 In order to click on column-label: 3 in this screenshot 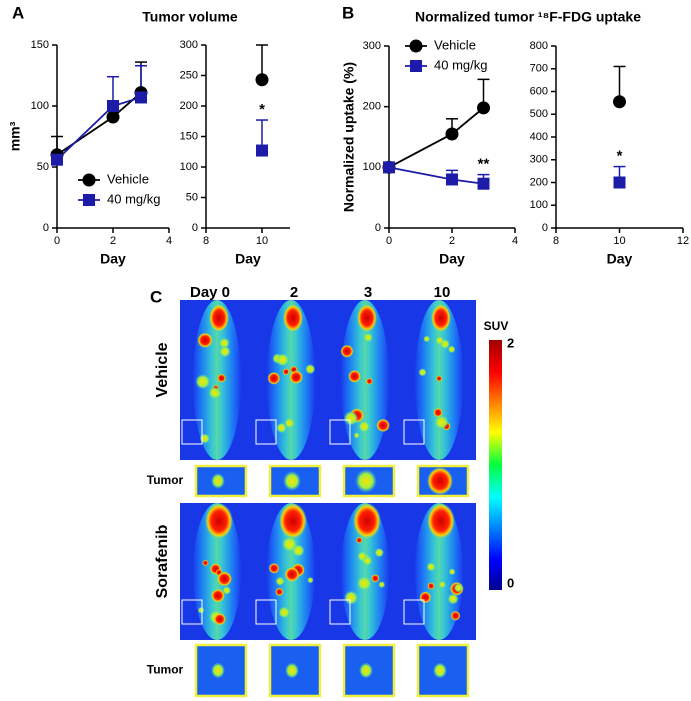, I will do `click(368, 292)`.